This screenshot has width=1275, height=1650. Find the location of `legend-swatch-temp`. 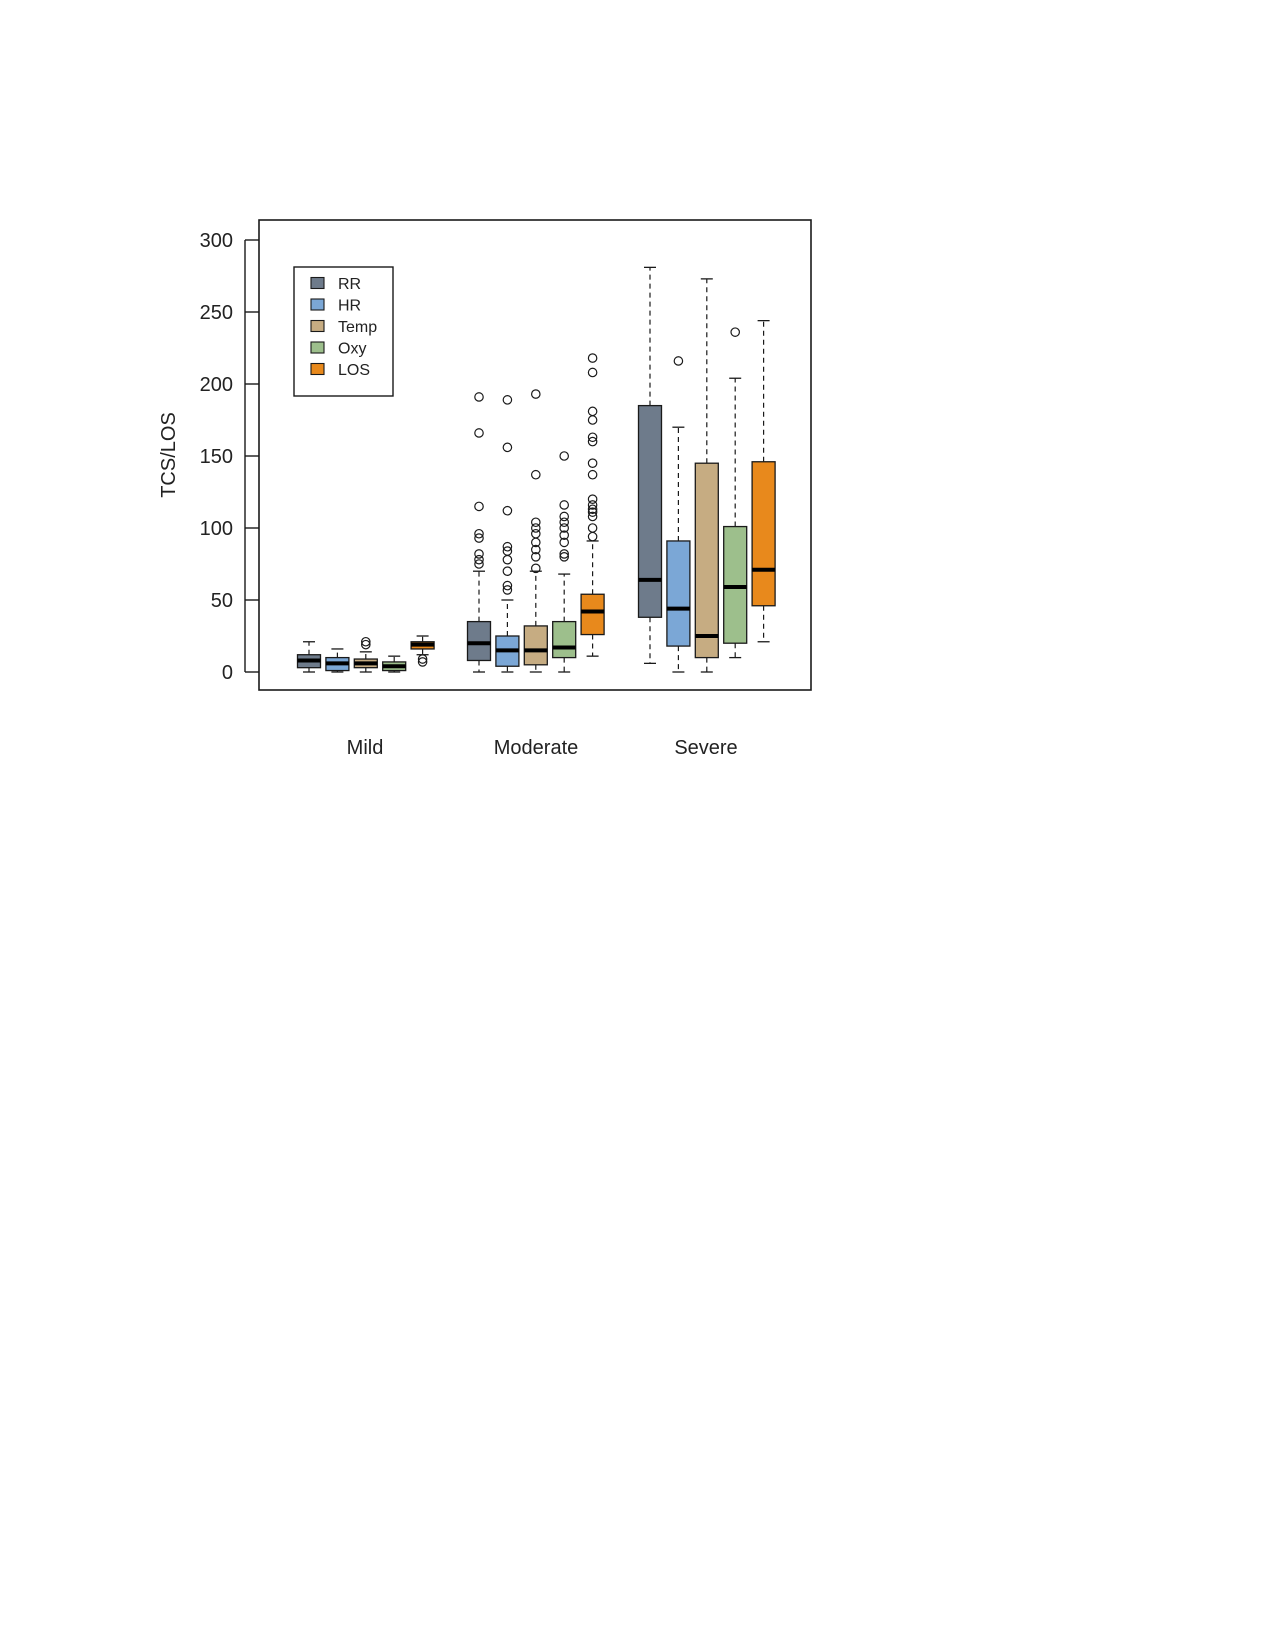

legend-swatch-temp is located at coordinates (317, 326).